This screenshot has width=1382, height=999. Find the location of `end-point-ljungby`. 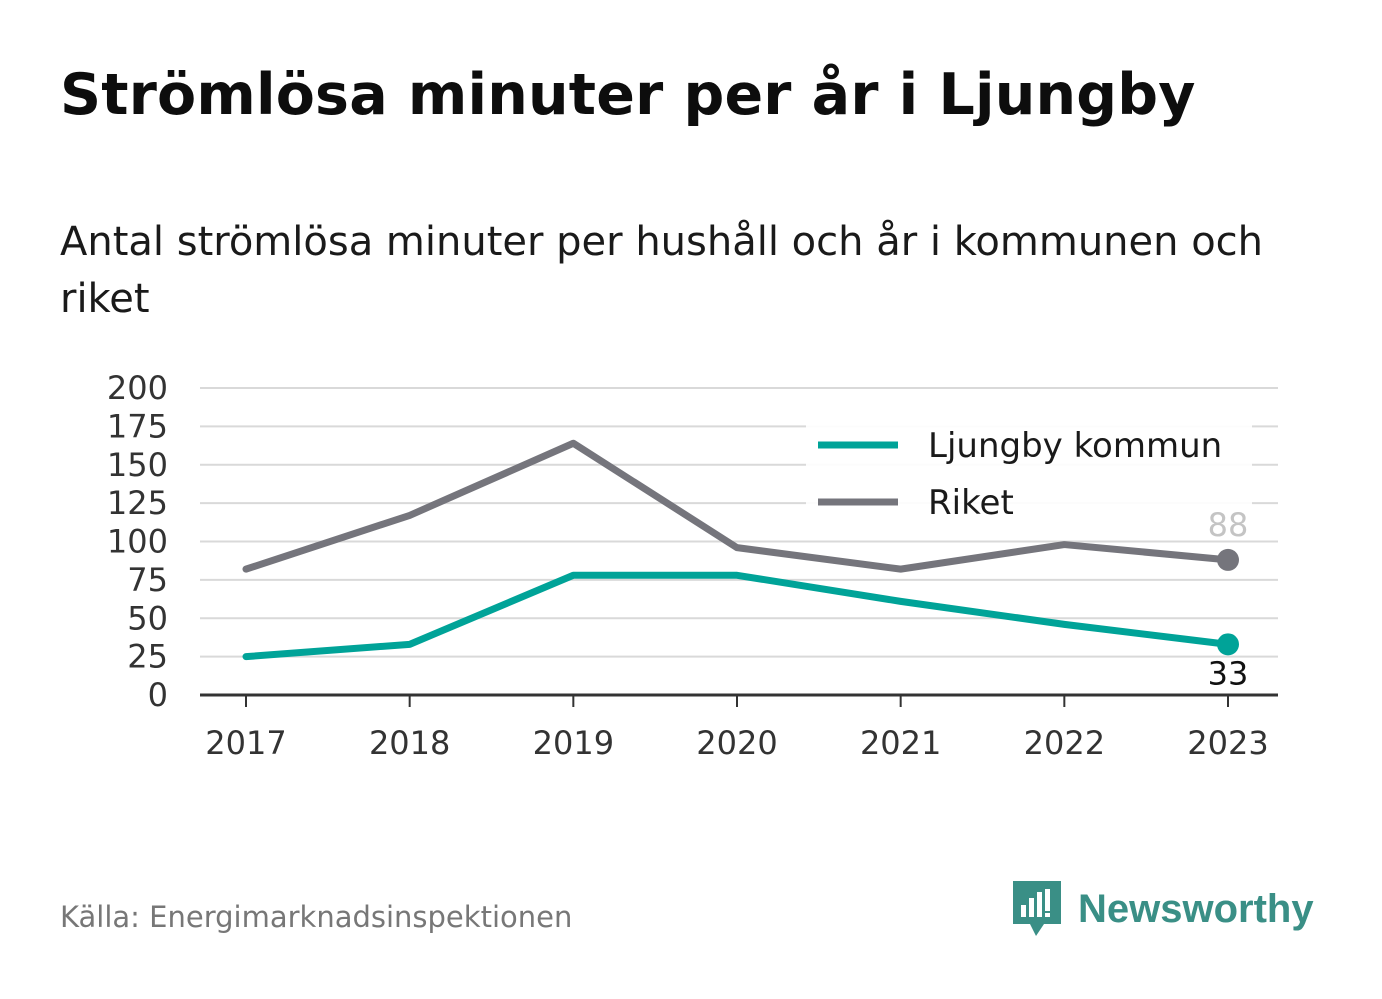

end-point-ljungby is located at coordinates (1228, 644).